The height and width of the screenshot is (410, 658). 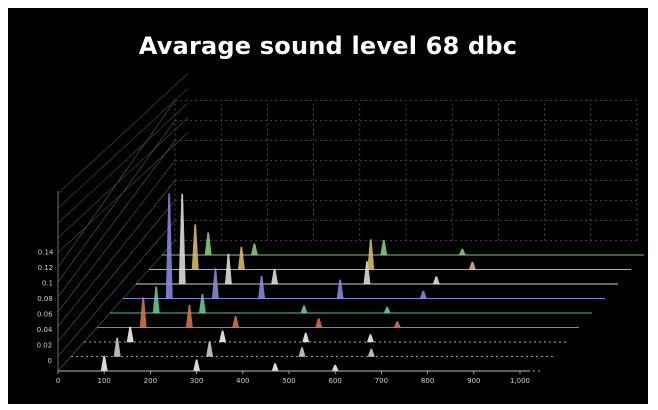 I want to click on x-tick-label: 400, so click(x=242, y=381).